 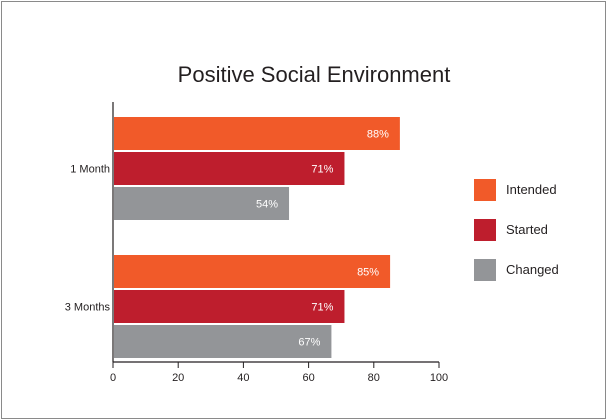 What do you see at coordinates (314, 74) in the screenshot?
I see `chart-title: Positive Social Environment` at bounding box center [314, 74].